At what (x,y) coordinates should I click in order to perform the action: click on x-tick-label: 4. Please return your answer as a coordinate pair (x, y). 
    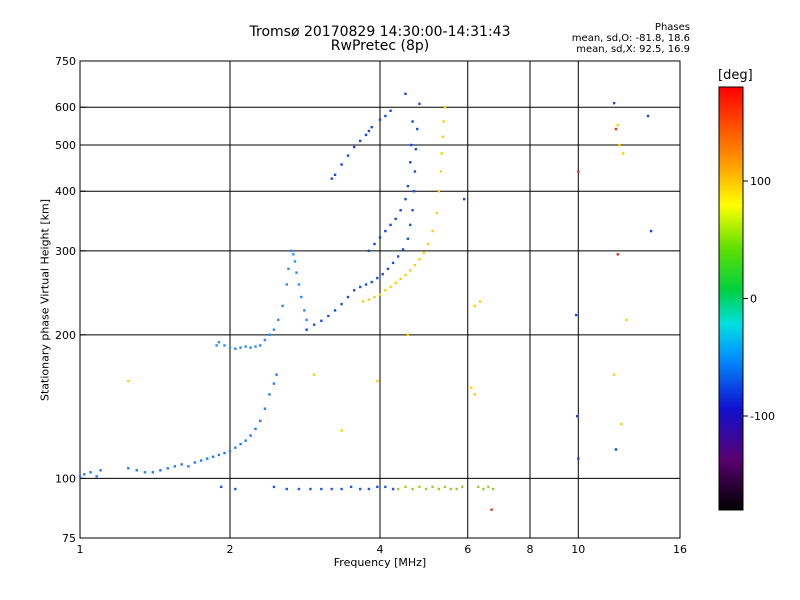
    Looking at the image, I should click on (380, 549).